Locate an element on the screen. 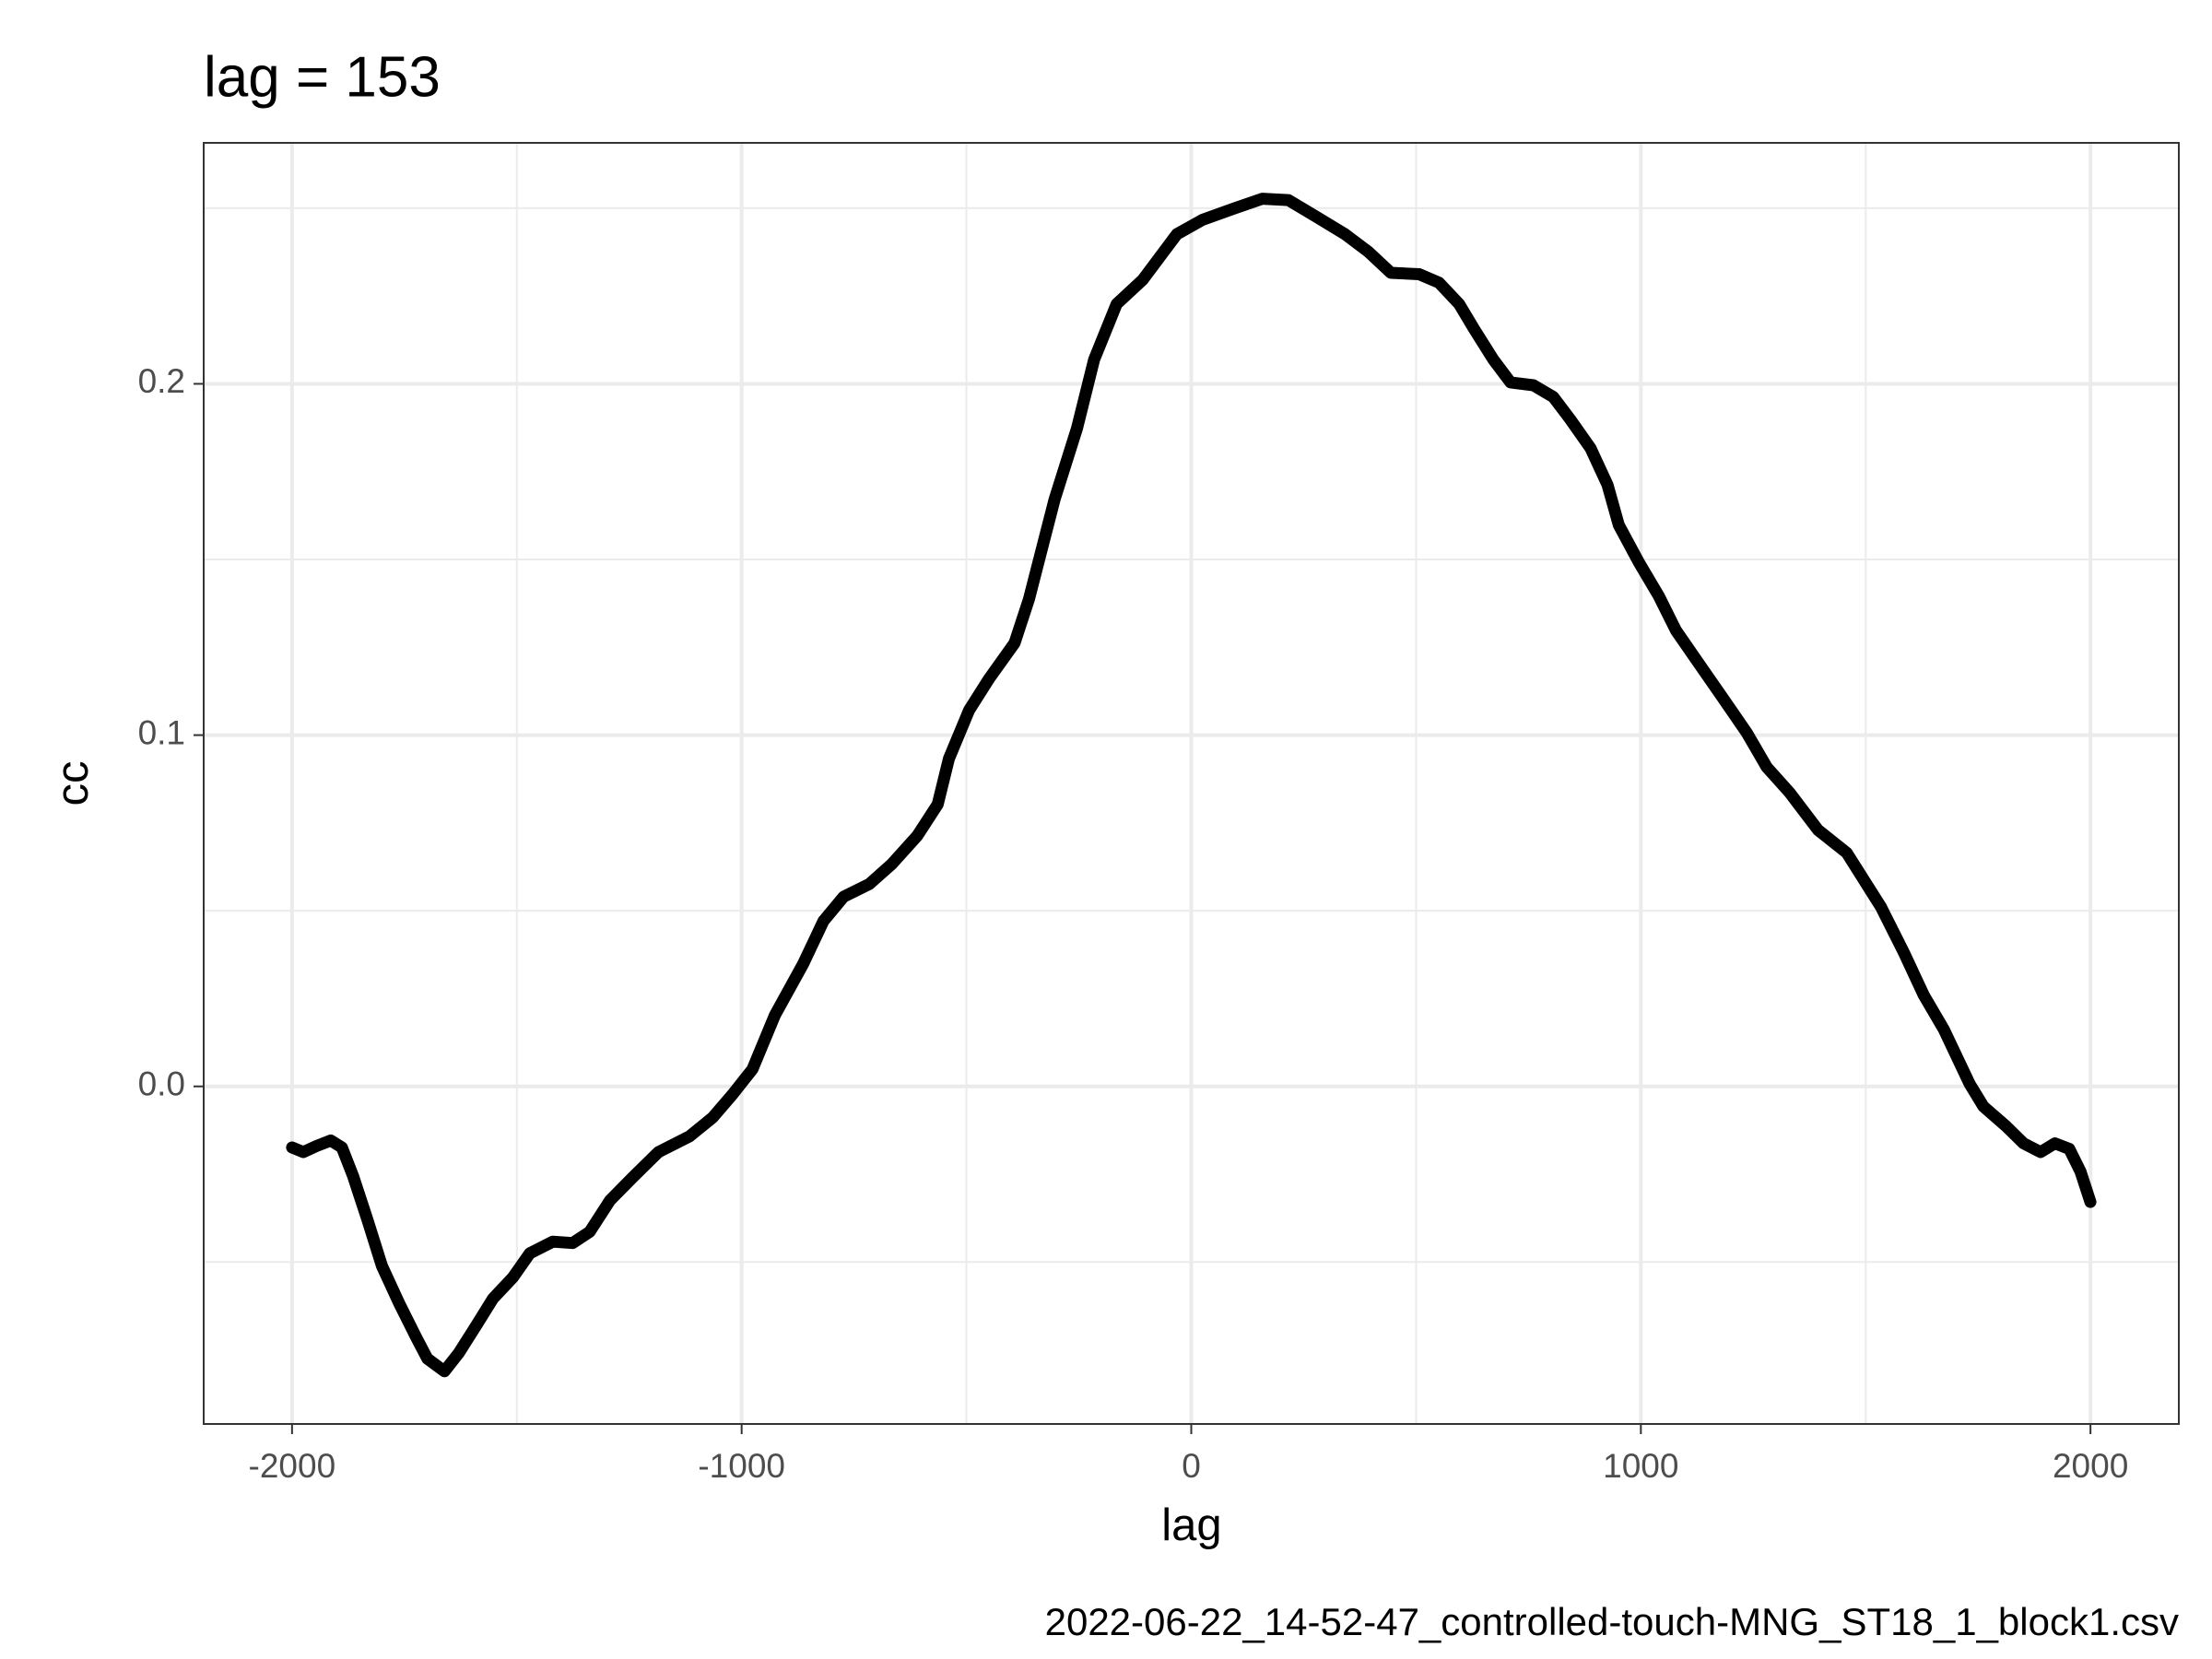 The width and height of the screenshot is (2212, 1659). x-tick-label: 2000 is located at coordinates (2090, 1466).